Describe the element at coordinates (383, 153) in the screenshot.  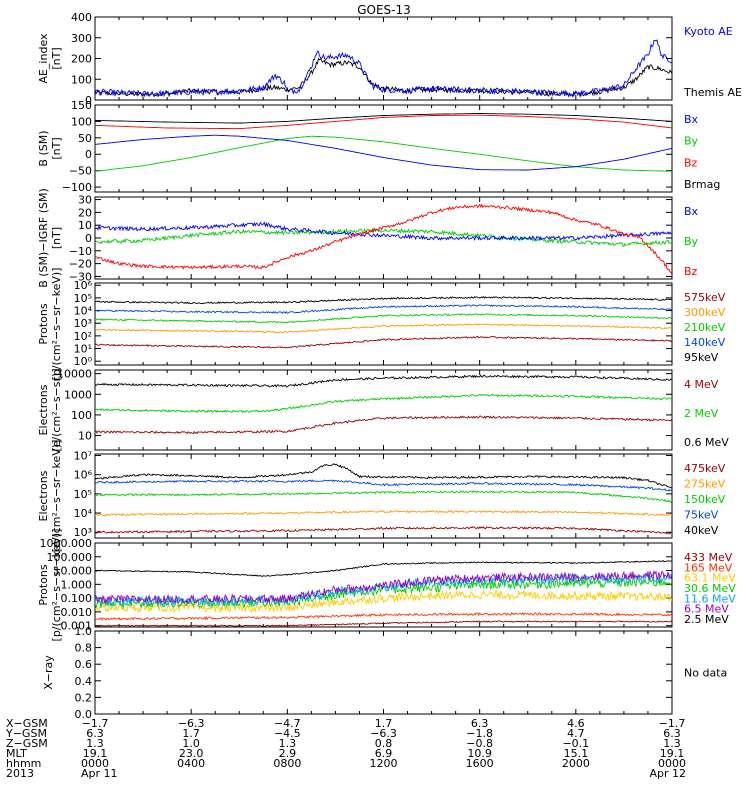
I see `series-line-By` at that location.